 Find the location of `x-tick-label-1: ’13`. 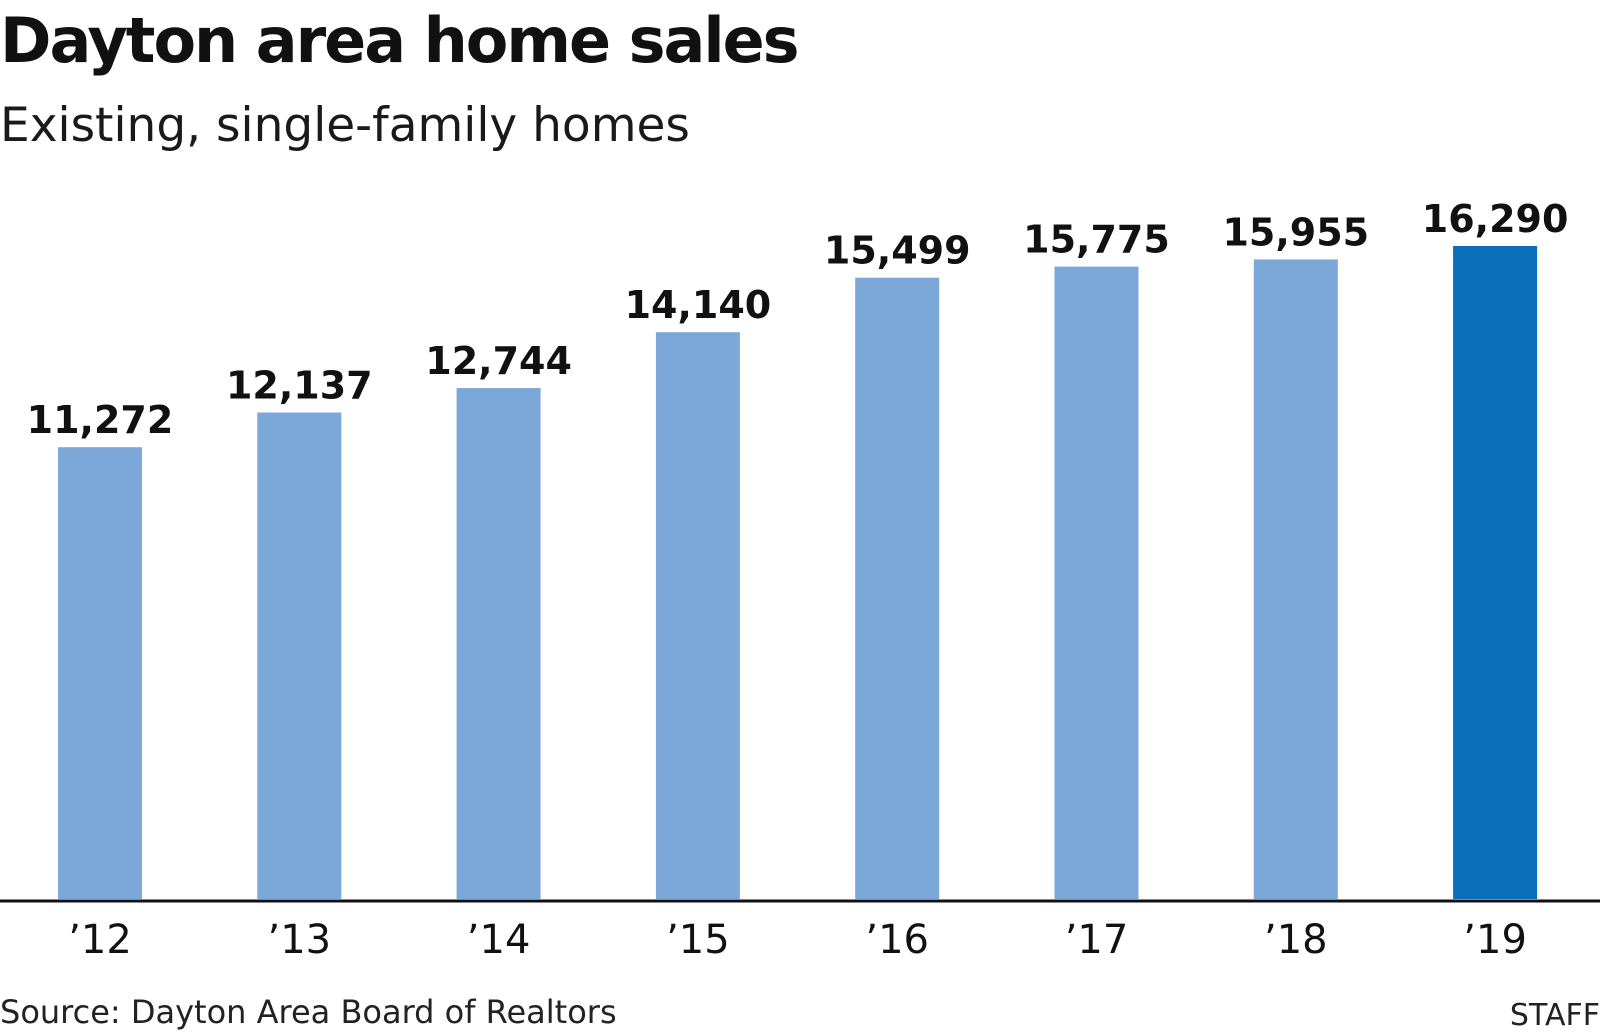

x-tick-label-1: ’13 is located at coordinates (299, 940).